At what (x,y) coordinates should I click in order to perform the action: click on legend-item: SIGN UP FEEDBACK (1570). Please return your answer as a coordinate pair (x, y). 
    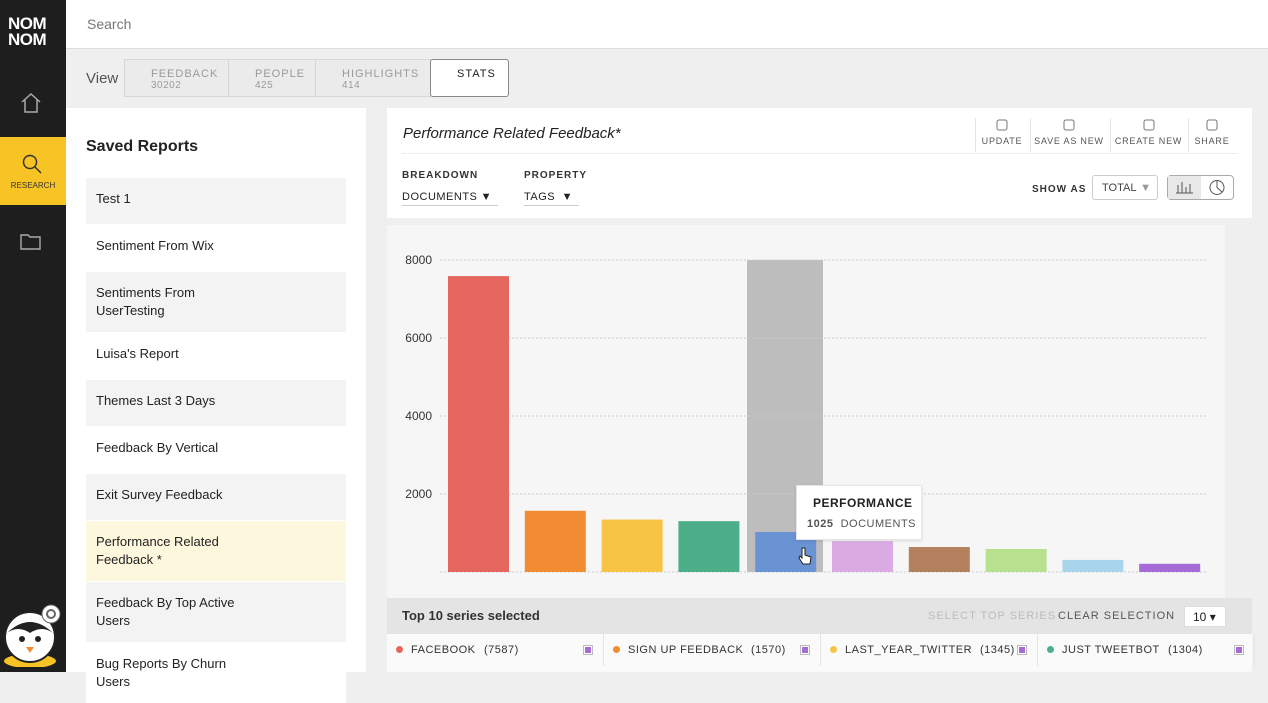
    Looking at the image, I should click on (712, 650).